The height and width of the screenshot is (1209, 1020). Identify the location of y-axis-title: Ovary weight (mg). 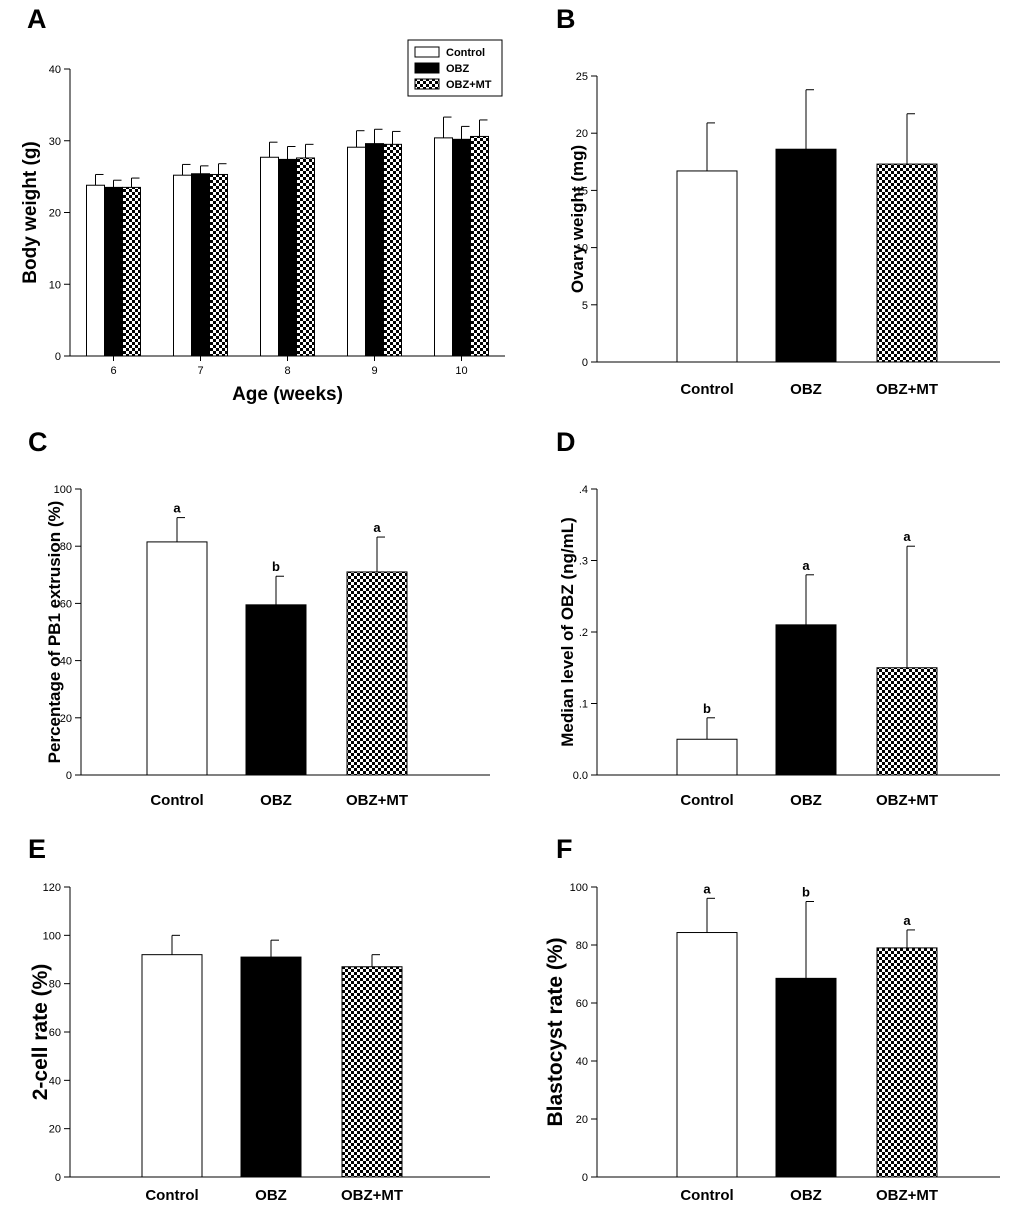
(577, 219).